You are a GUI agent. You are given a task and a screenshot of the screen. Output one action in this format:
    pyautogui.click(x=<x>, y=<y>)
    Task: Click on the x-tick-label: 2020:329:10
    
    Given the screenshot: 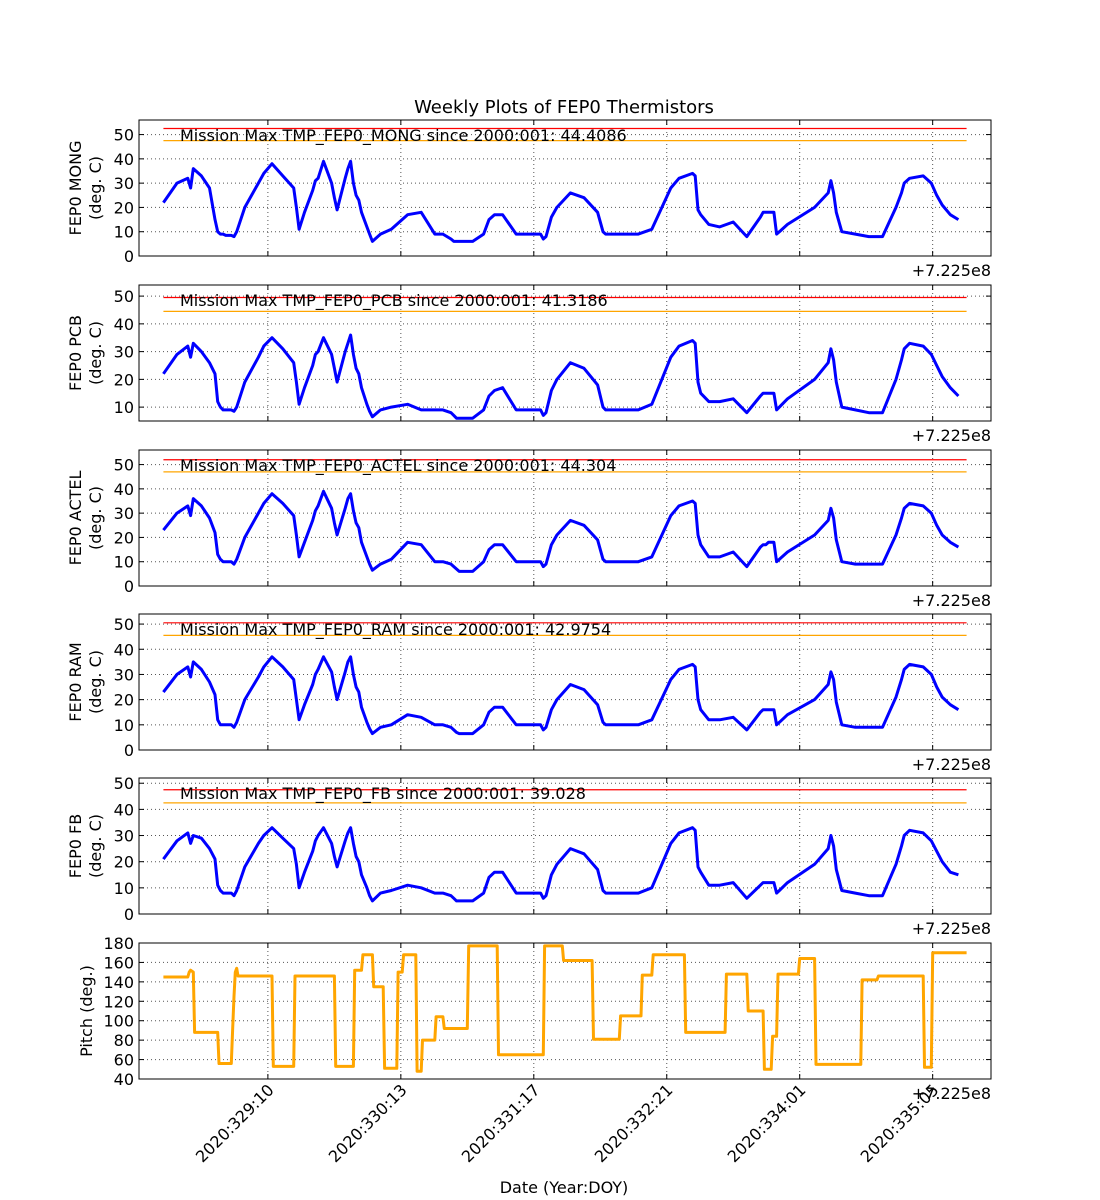 What is the action you would take?
    pyautogui.click(x=235, y=1123)
    